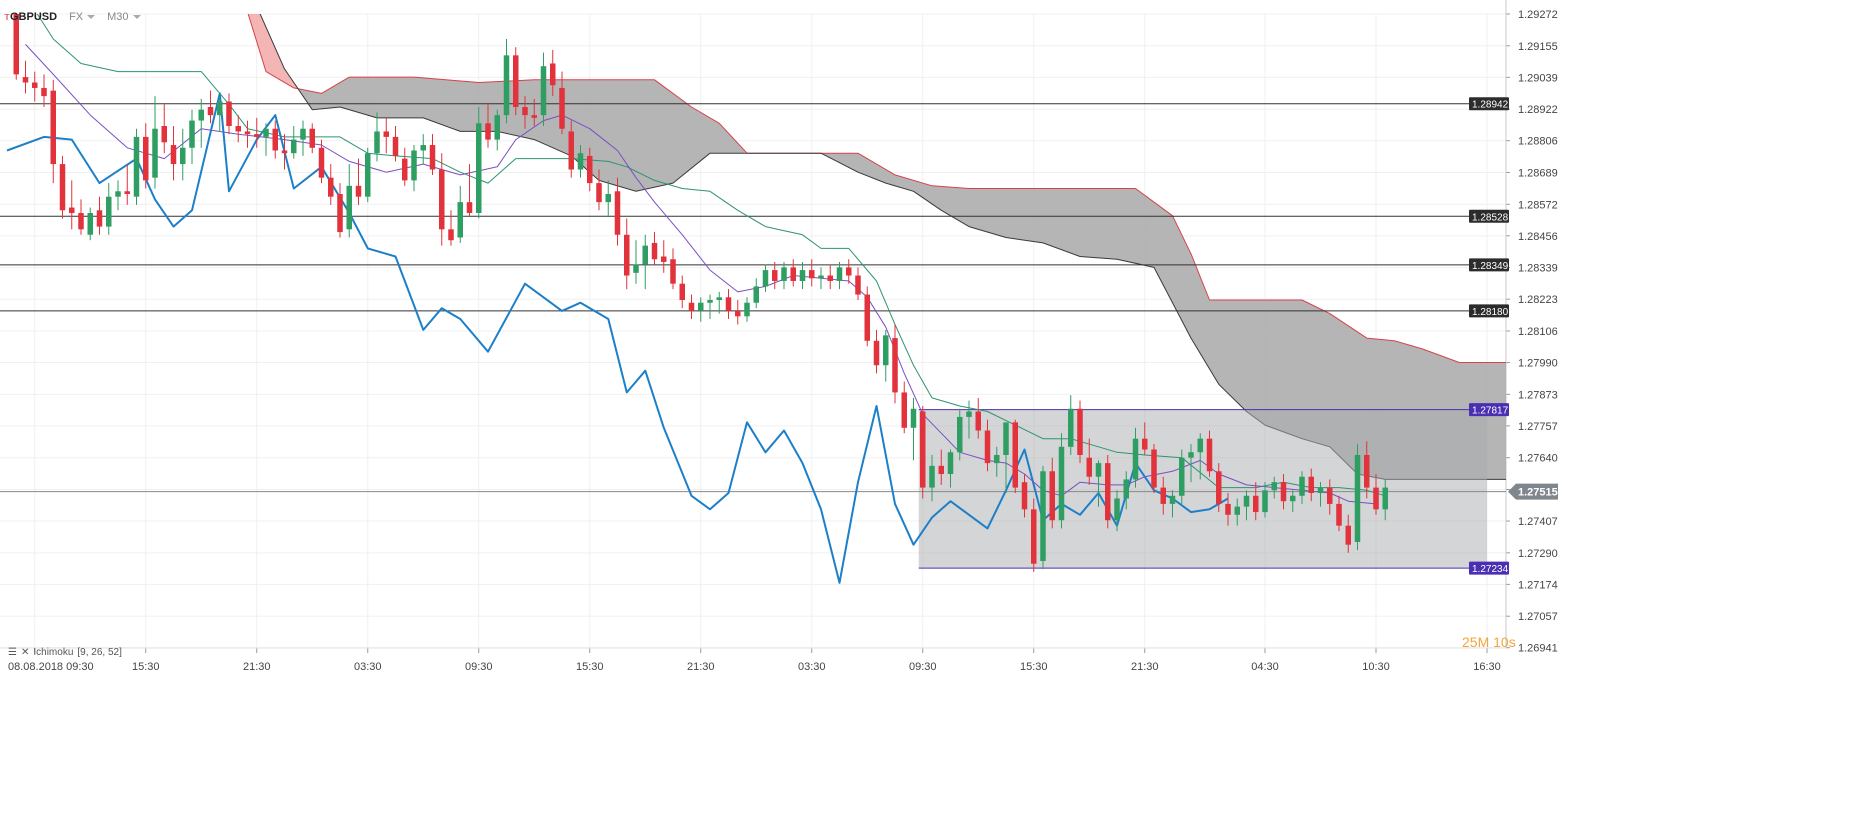  What do you see at coordinates (368, 667) in the screenshot?
I see `time-tick-label: 03:30` at bounding box center [368, 667].